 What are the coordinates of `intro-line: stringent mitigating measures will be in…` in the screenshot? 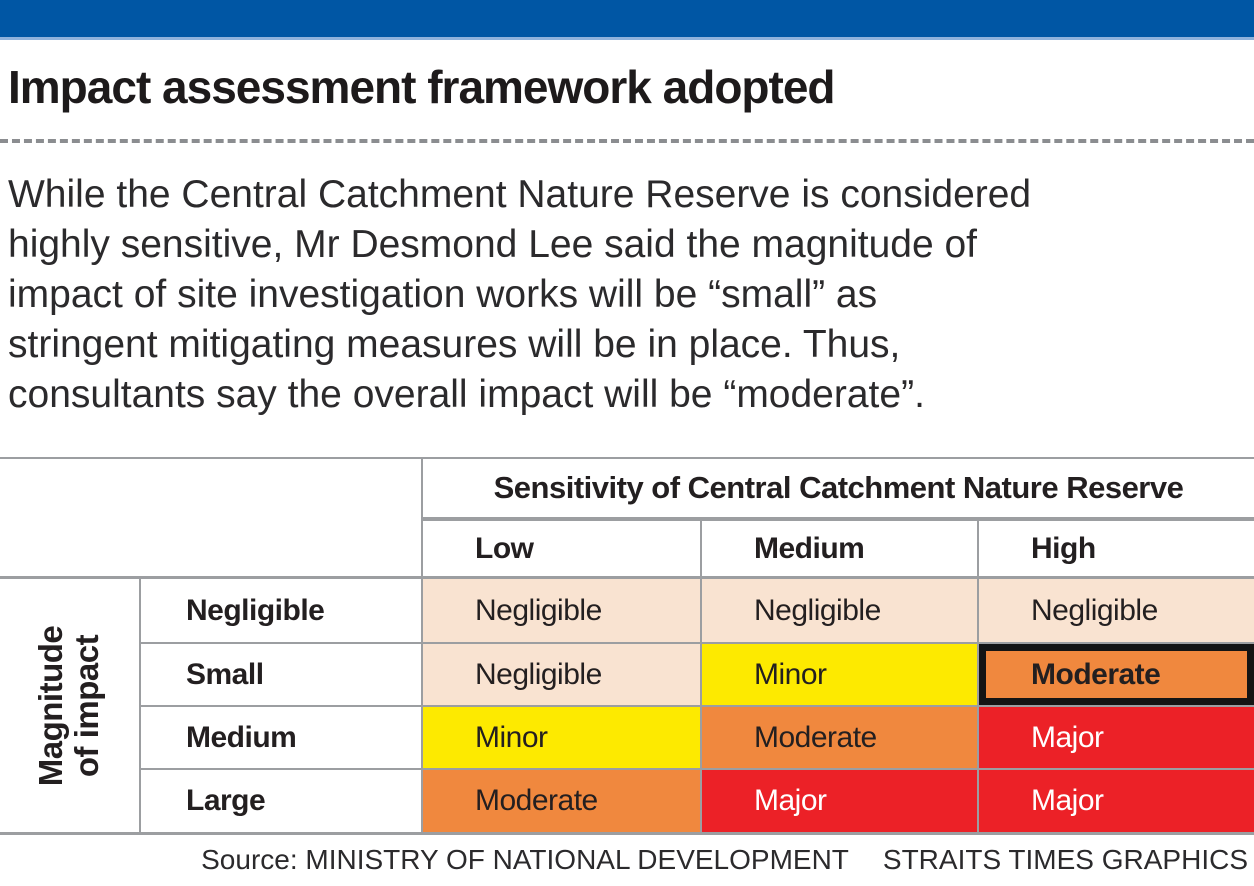 It's located at (454, 345).